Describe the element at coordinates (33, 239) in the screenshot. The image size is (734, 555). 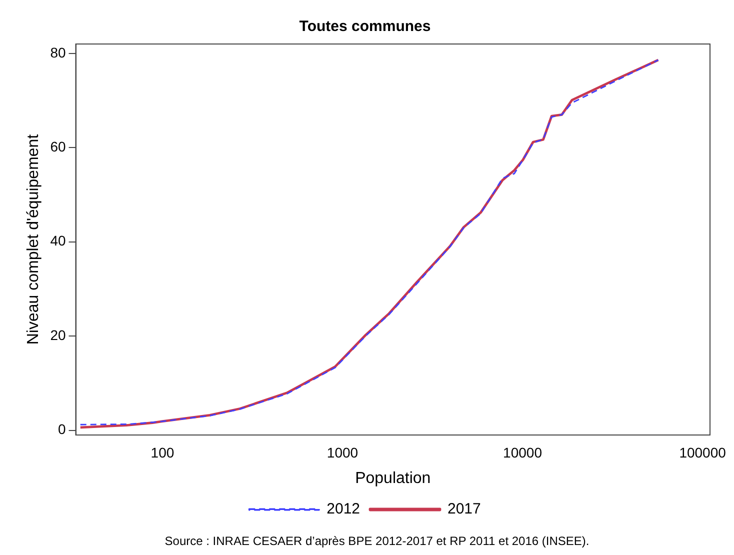
I see `y-axis-title: Niveau complet d'équipement` at that location.